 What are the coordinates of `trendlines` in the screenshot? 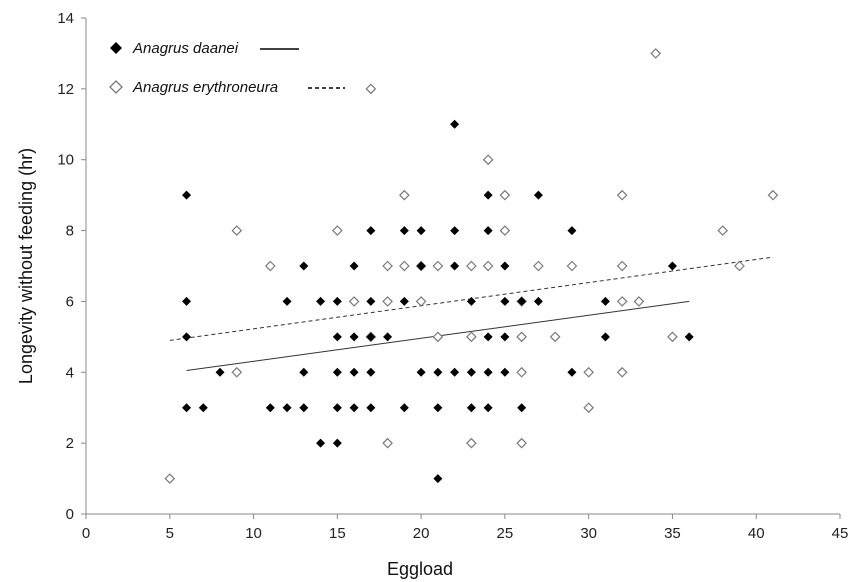 It's located at (471, 314).